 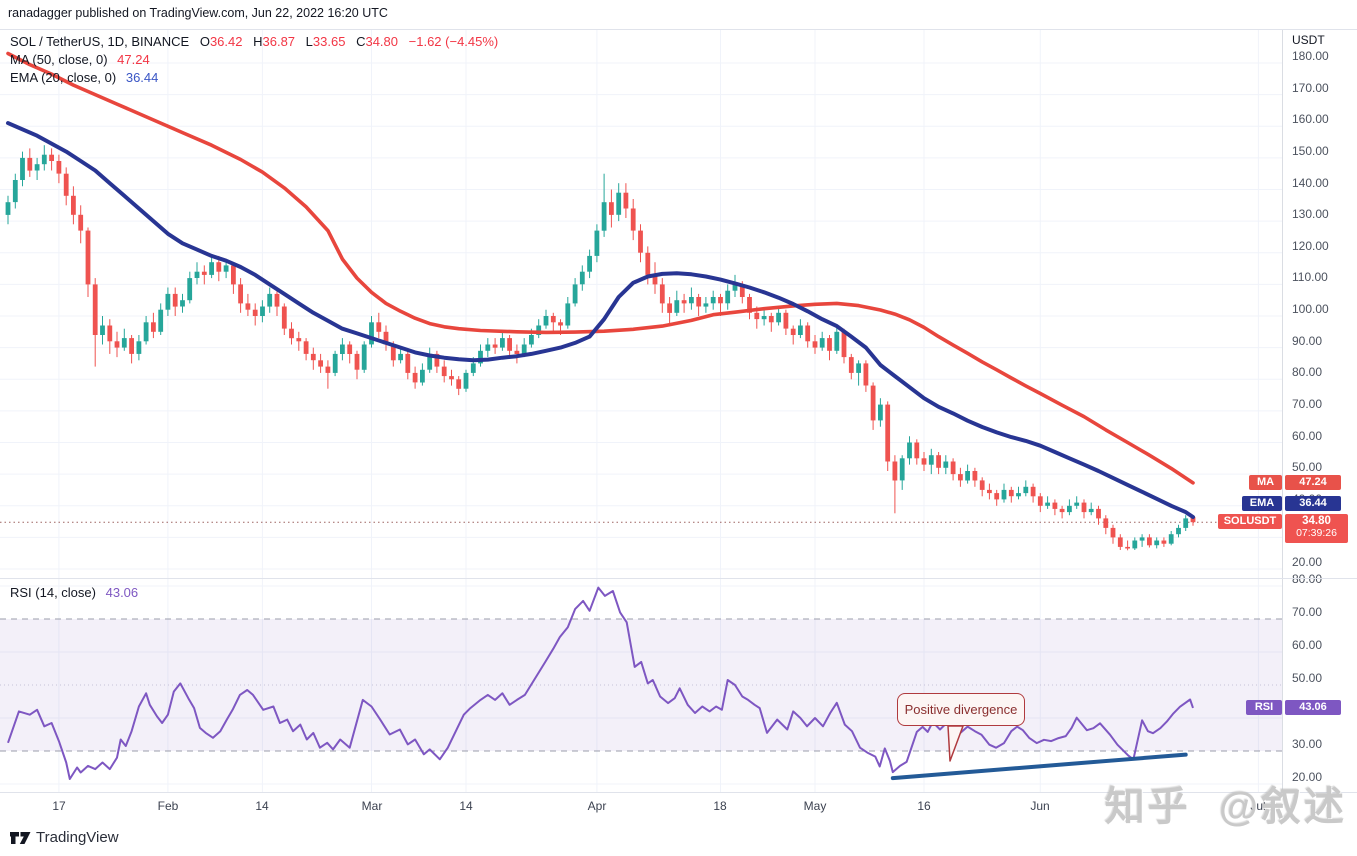 I want to click on axis-tick: 130.00, so click(x=1310, y=214).